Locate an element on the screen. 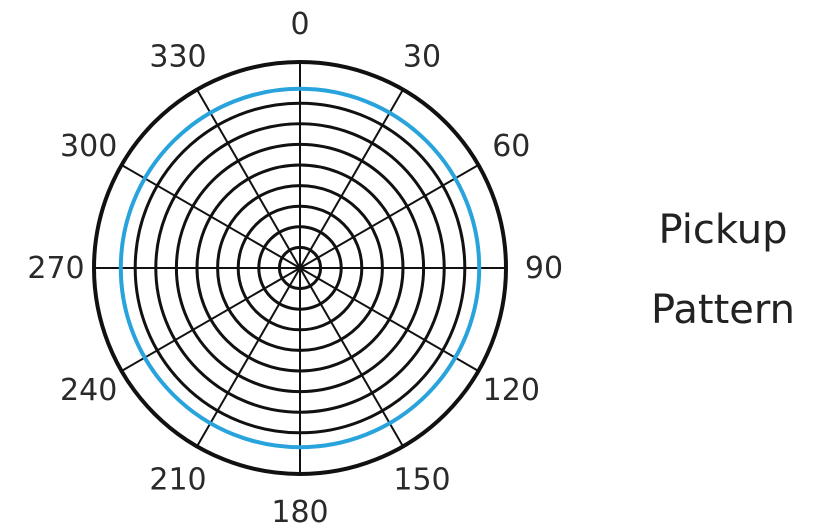 The image size is (816, 528). tick-label-30: 30 is located at coordinates (422, 57).